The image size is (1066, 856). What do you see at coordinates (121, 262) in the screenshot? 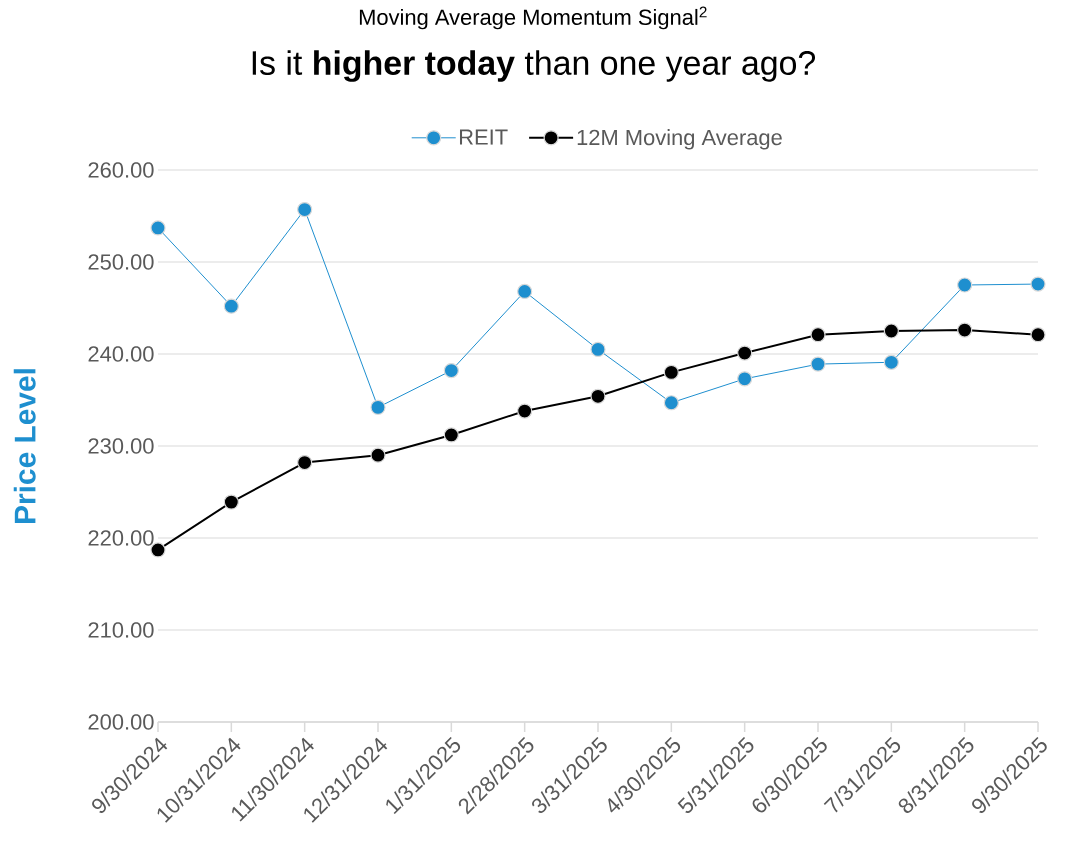
I see `y-tick-label: 250.00` at bounding box center [121, 262].